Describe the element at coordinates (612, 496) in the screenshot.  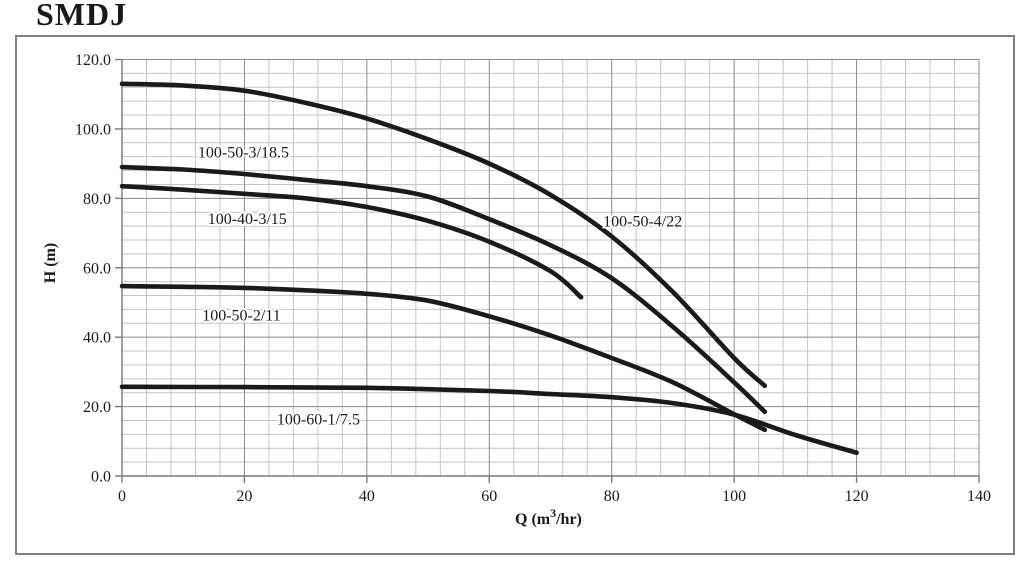
I see `x-tick-label: 80` at that location.